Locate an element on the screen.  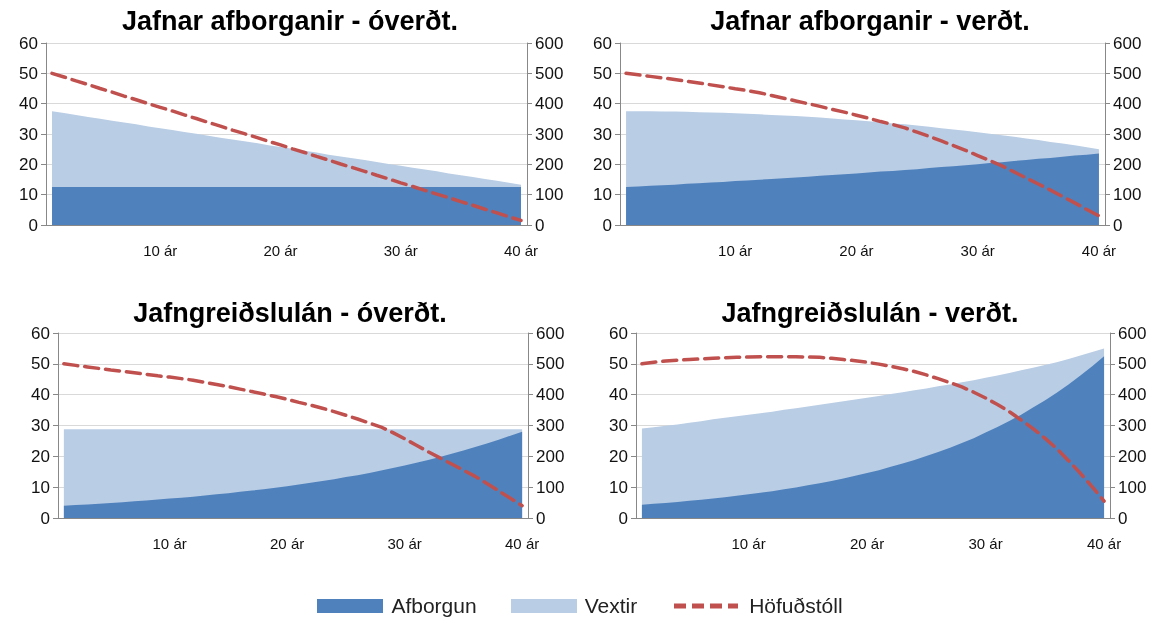
legend-label: Vextir is located at coordinates (611, 606).